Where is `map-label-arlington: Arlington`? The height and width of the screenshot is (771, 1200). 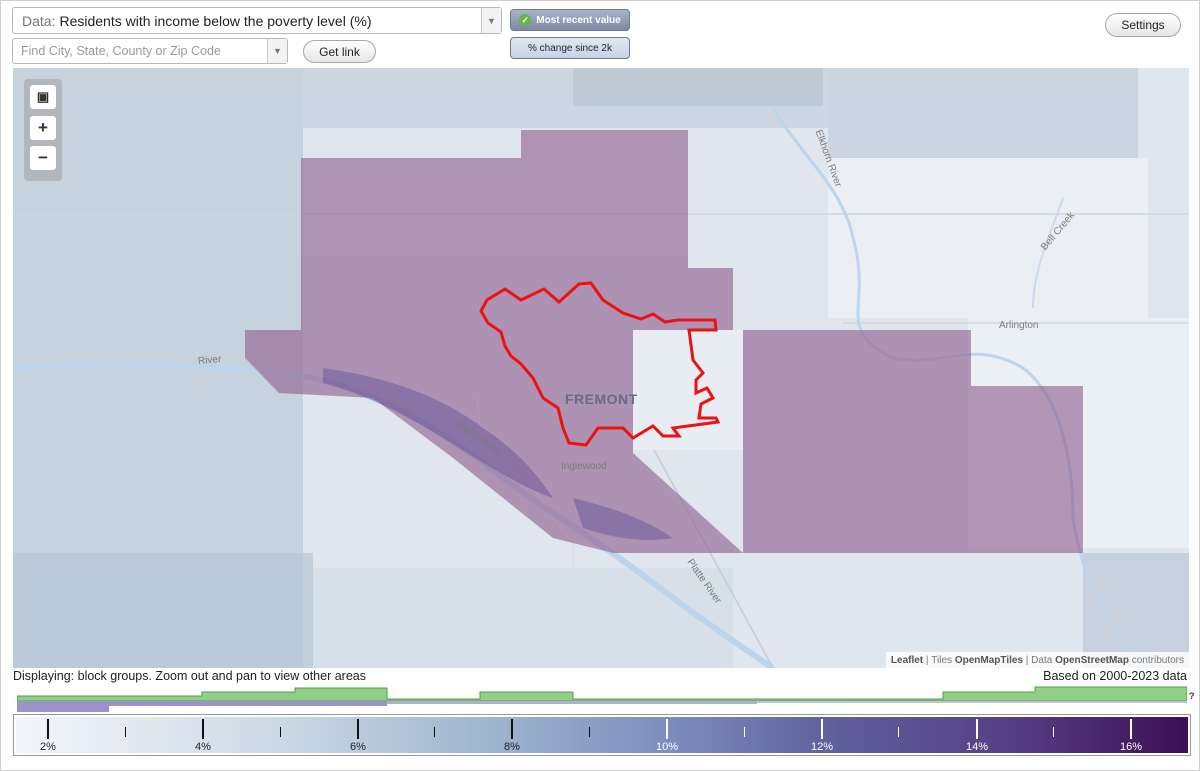
map-label-arlington: Arlington is located at coordinates (1019, 325).